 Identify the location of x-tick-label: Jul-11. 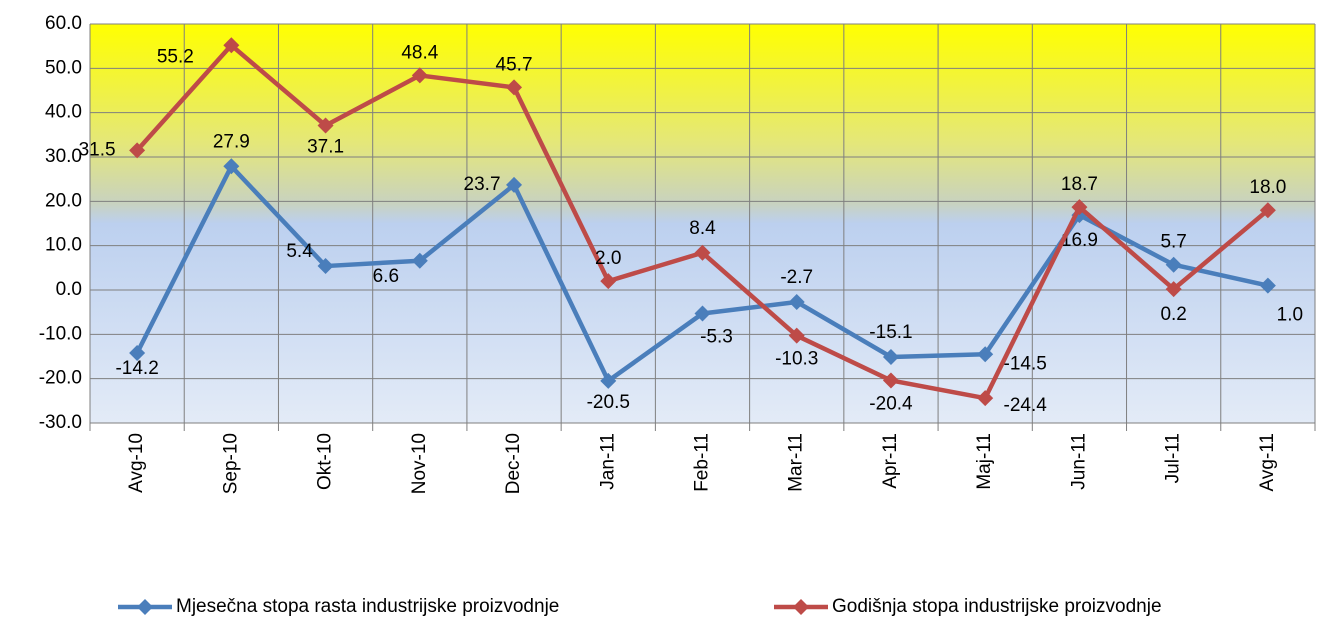
(1173, 458).